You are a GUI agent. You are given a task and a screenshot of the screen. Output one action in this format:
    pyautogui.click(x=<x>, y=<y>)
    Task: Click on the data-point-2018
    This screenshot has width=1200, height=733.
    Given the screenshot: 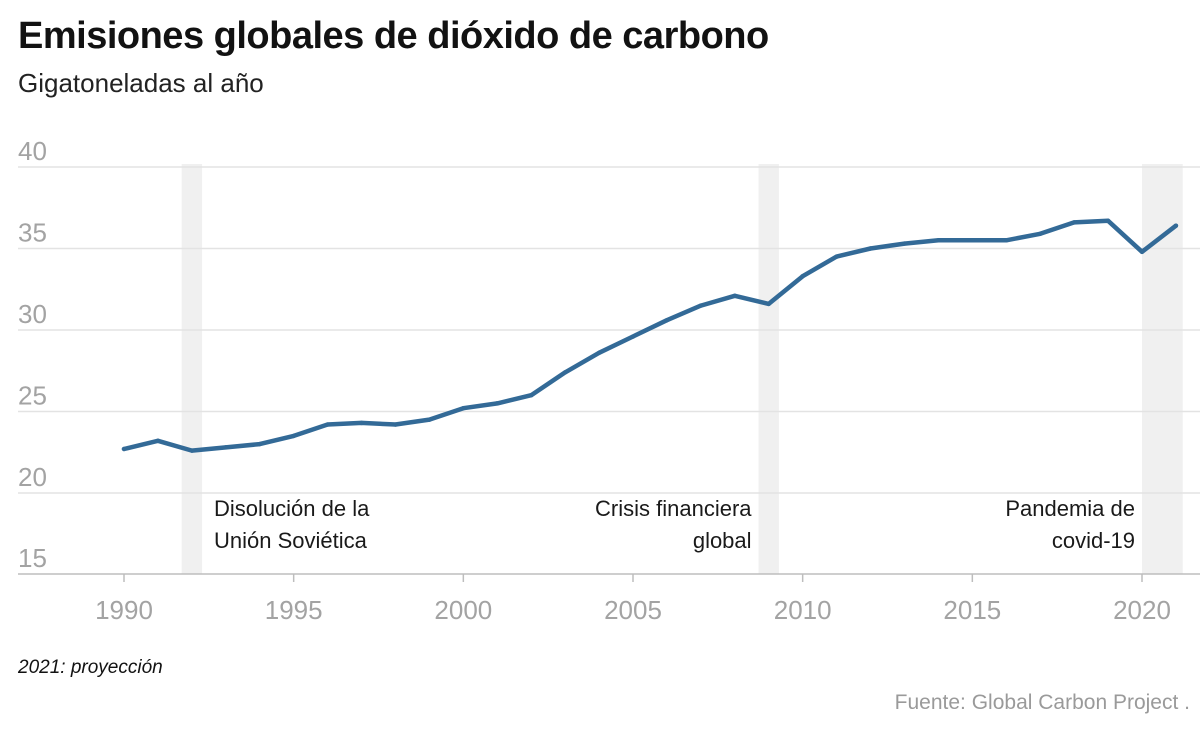 What is the action you would take?
    pyautogui.click(x=1074, y=222)
    